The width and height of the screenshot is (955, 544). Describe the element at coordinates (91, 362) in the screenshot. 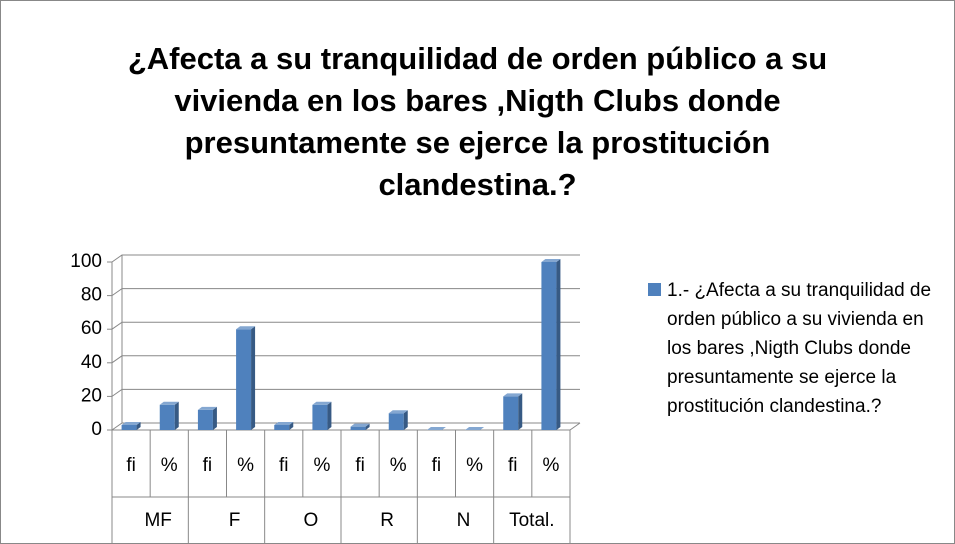

I see `y-tick-label: 40` at that location.